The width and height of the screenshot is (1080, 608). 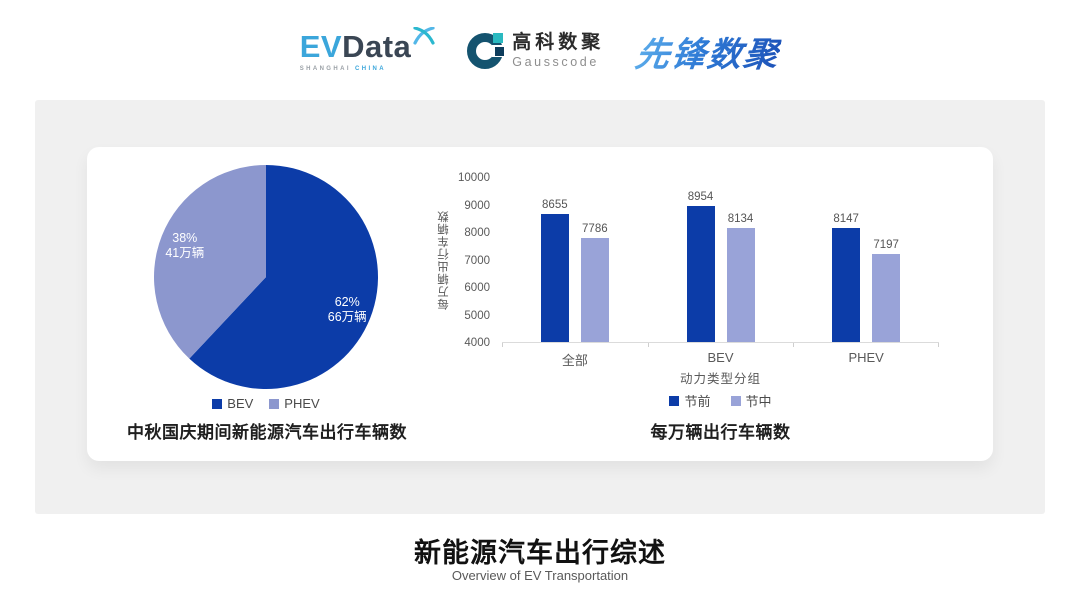 What do you see at coordinates (474, 178) in the screenshot?
I see `y-tick-label: 10000` at bounding box center [474, 178].